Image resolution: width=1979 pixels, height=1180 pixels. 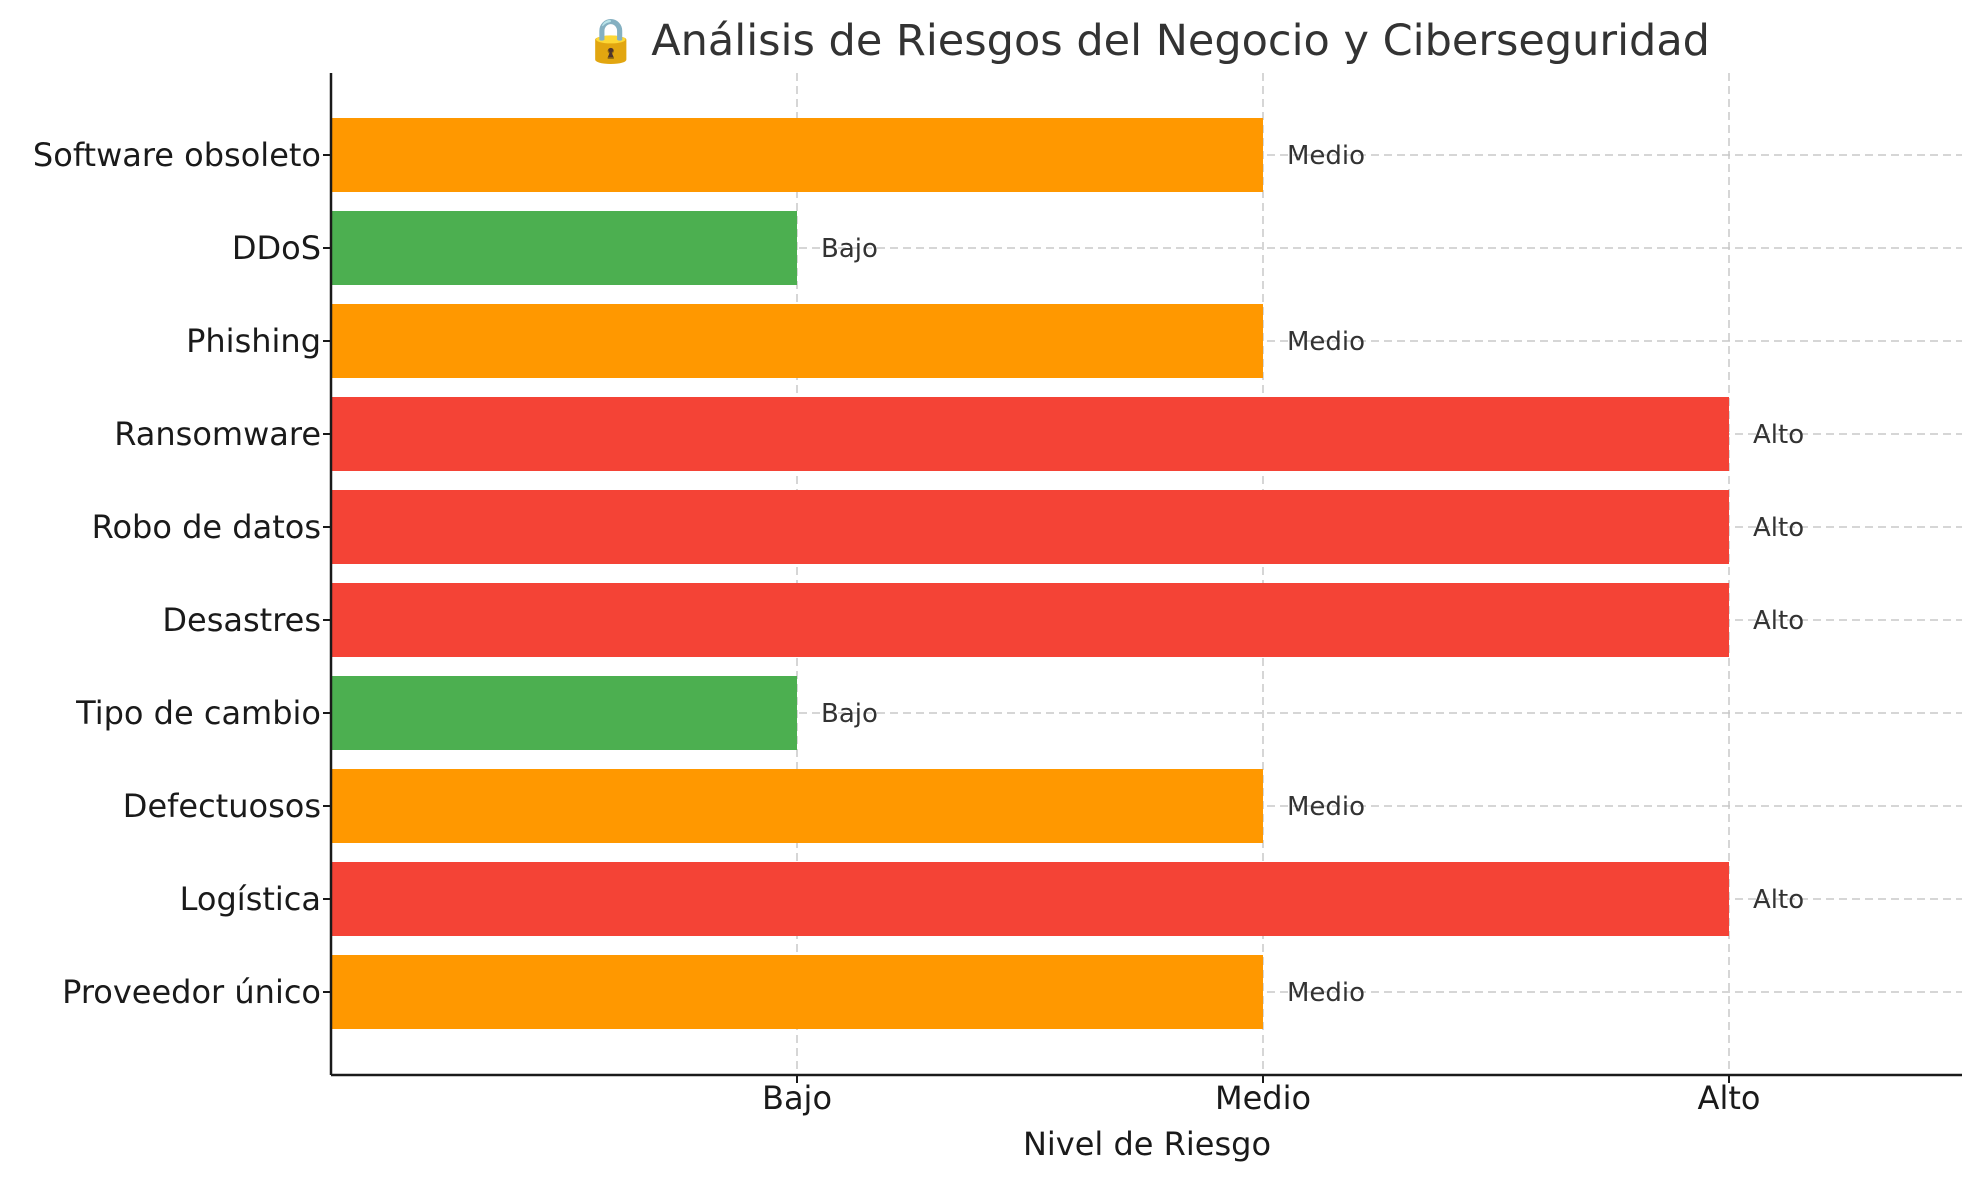 I want to click on y-tick-label: Defectuosos, so click(x=222, y=806).